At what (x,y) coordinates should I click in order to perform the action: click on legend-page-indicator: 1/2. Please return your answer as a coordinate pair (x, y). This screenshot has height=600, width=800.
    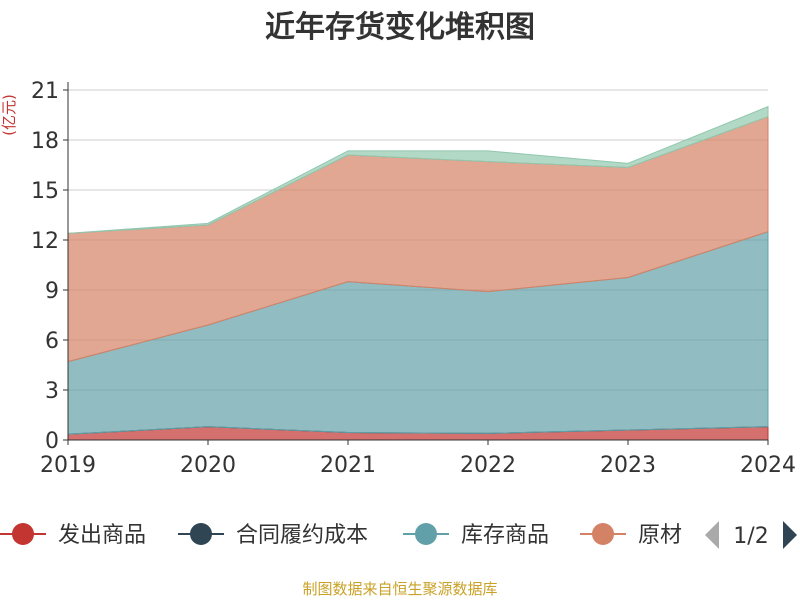
    Looking at the image, I should click on (750, 536).